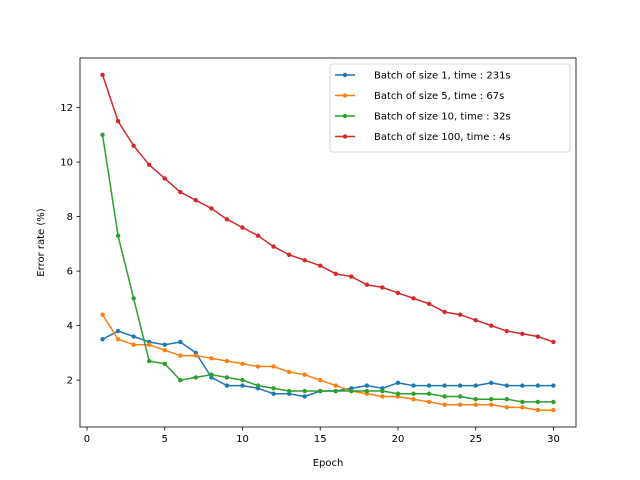 The width and height of the screenshot is (640, 480). What do you see at coordinates (328, 463) in the screenshot?
I see `x-axis-label: Epoch` at bounding box center [328, 463].